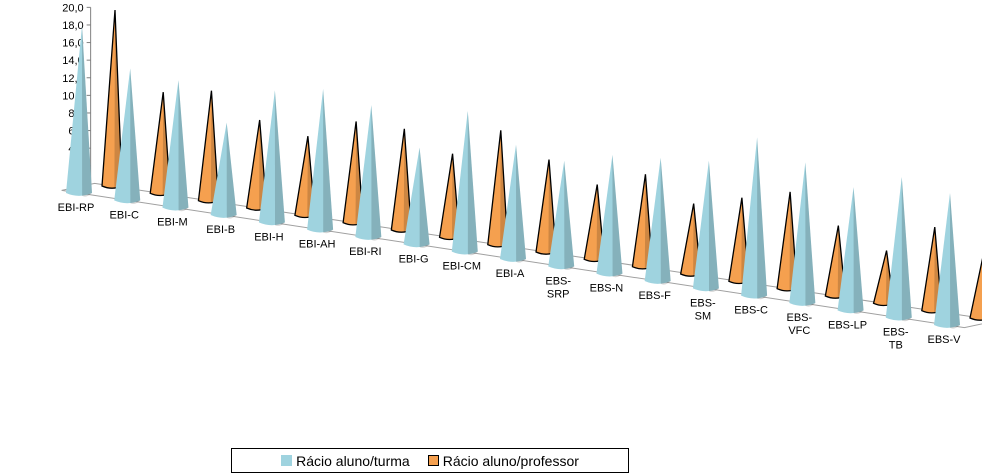  I want to click on cone-turma-EBI-C, so click(127, 136).